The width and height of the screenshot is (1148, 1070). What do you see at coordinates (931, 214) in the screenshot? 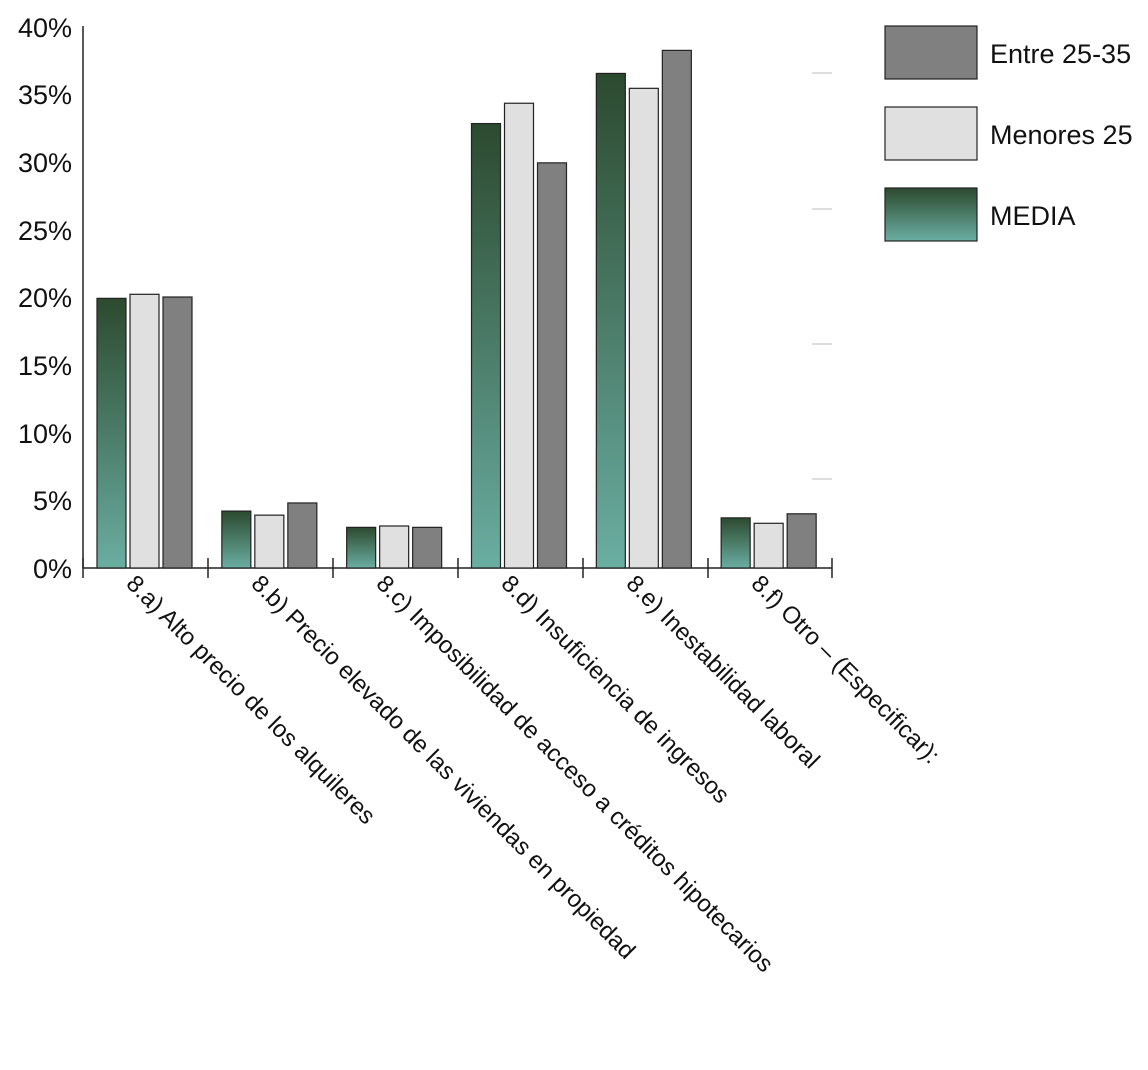
I see `legend-swatch-media` at bounding box center [931, 214].